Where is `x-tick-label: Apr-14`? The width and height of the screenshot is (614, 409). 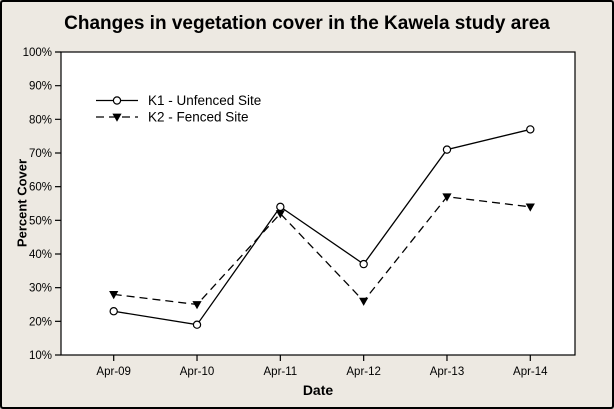 x-tick-label: Apr-14 is located at coordinates (530, 372).